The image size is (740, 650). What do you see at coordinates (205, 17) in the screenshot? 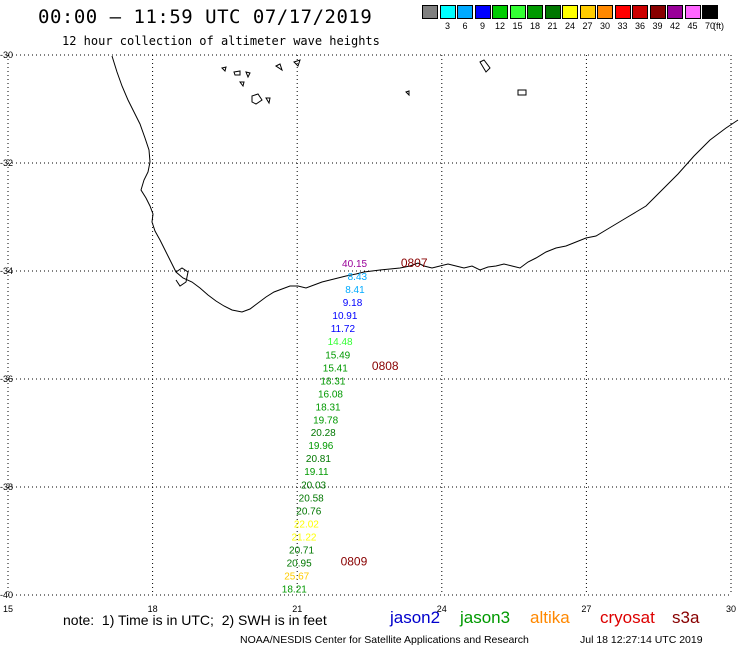
I see `page-title: 00:00 – 11:59 UTC 07/17/2019` at bounding box center [205, 17].